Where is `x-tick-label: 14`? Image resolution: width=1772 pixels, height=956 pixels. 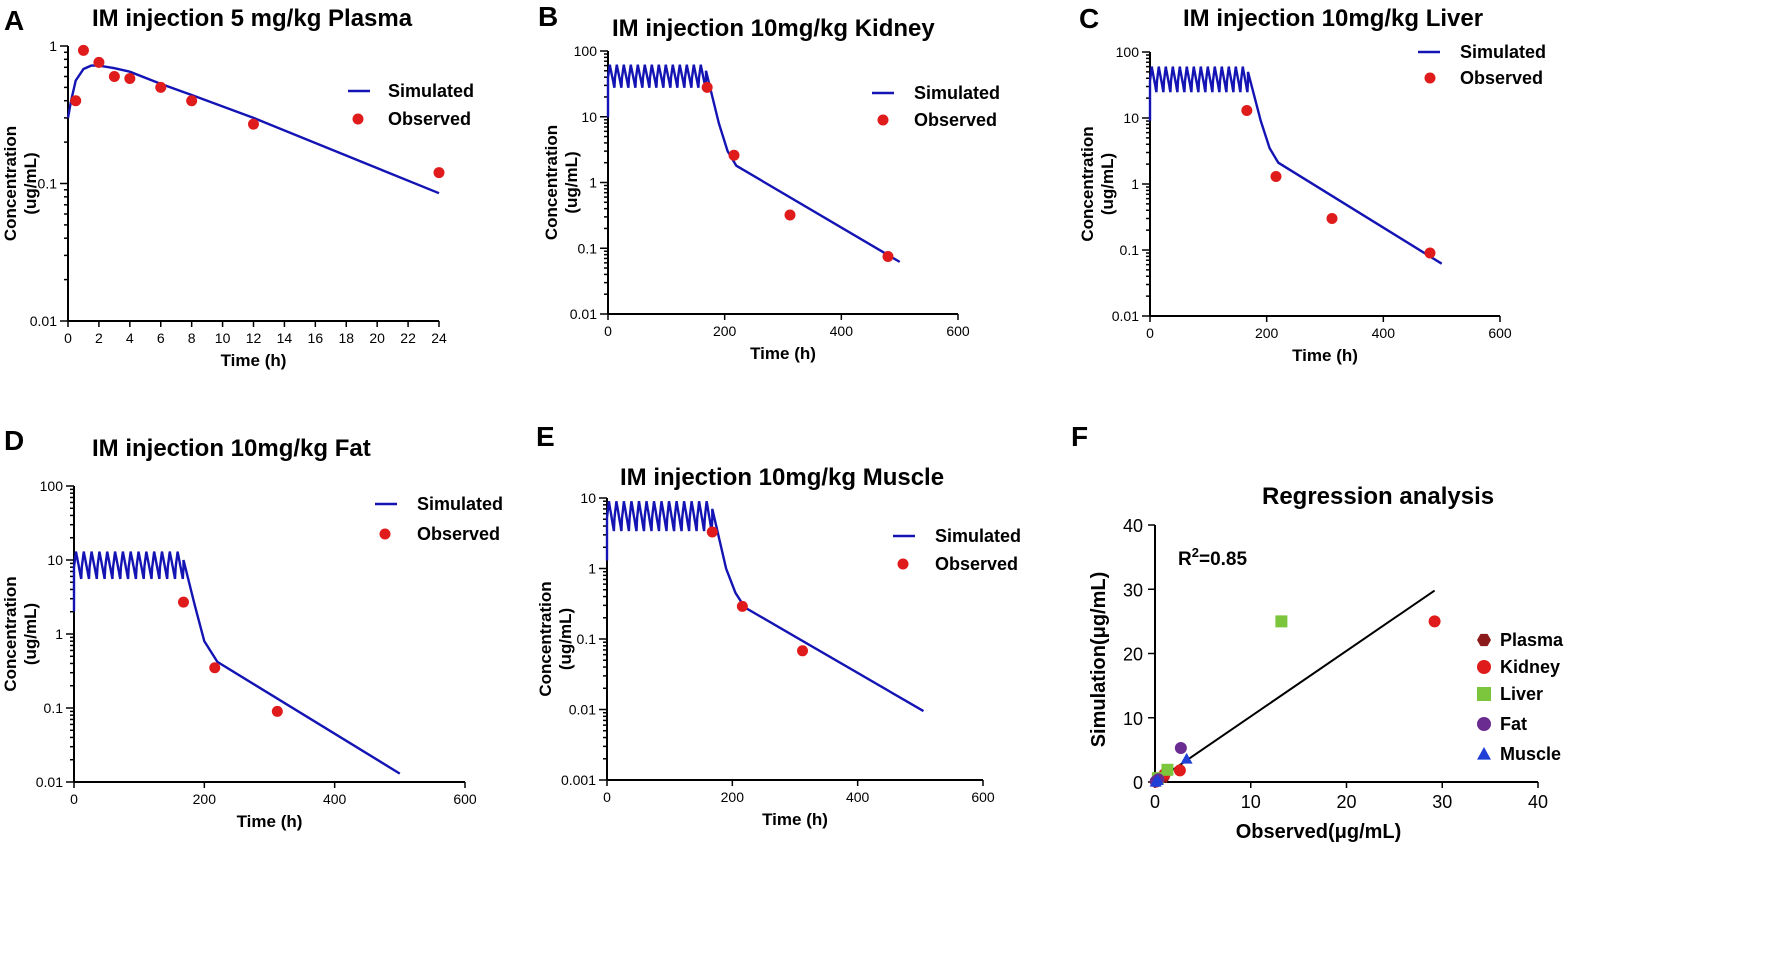
x-tick-label: 14 is located at coordinates (285, 338).